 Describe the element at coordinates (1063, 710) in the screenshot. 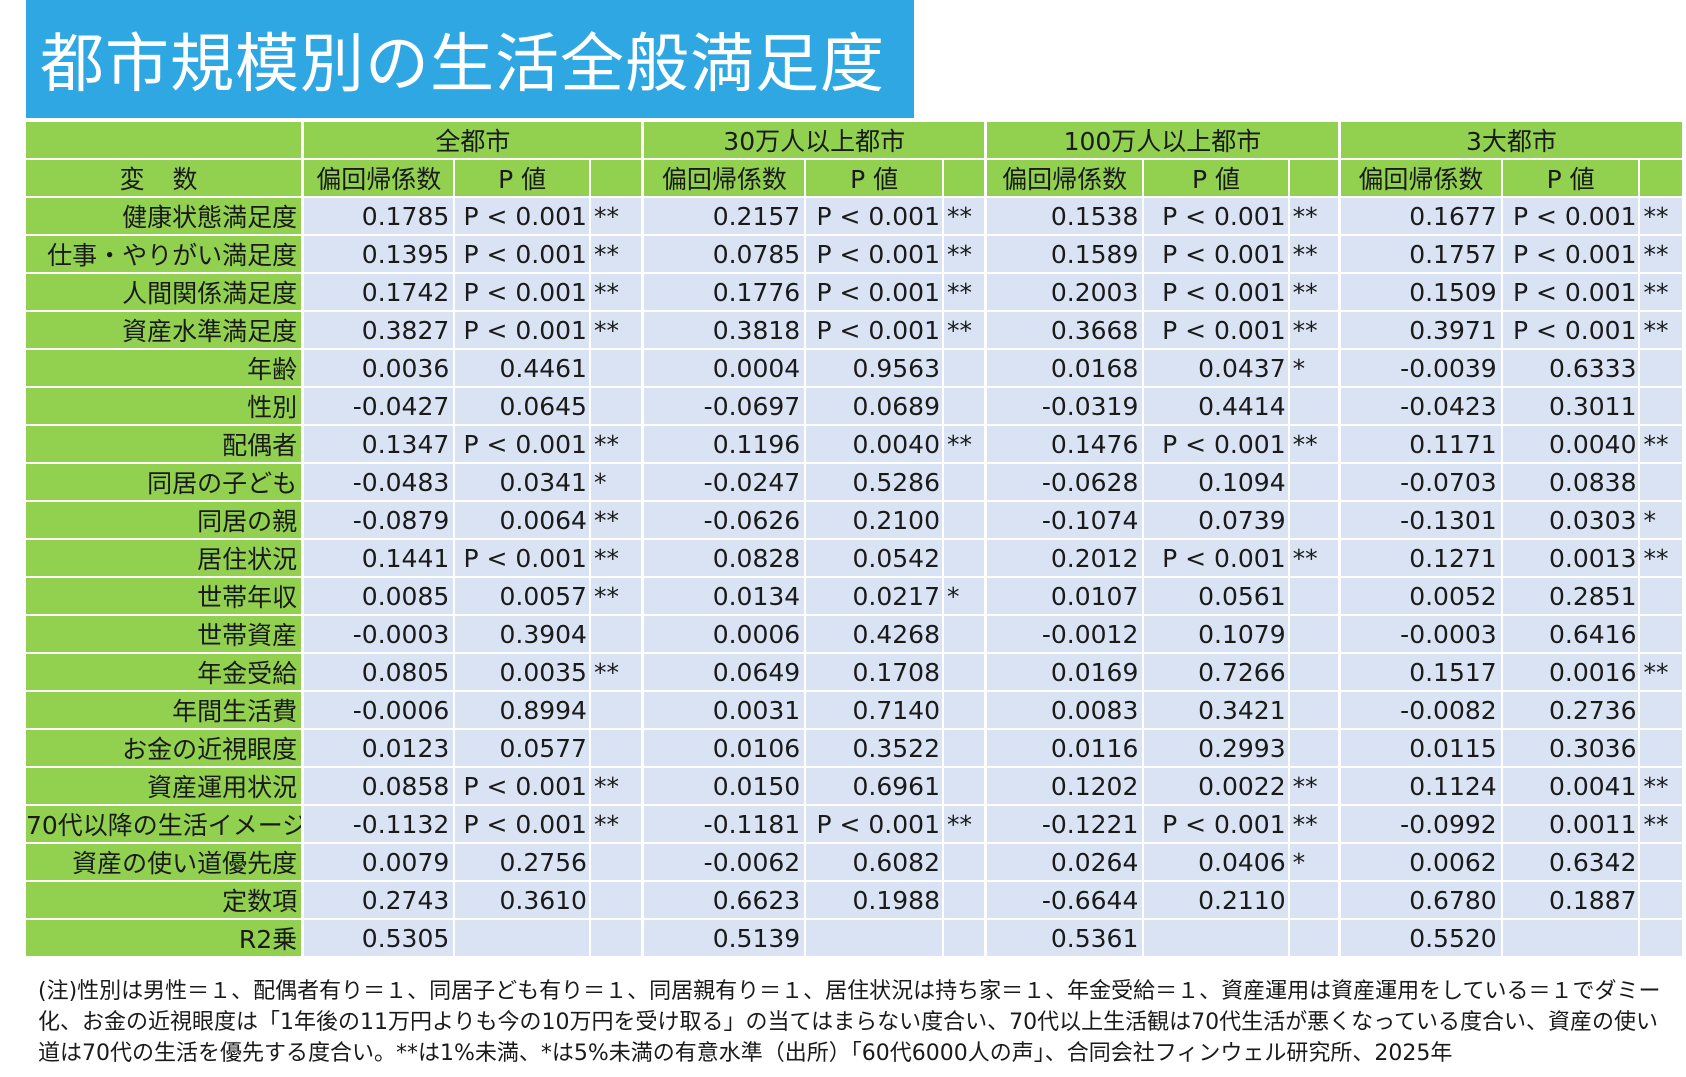

I see `coef-cell: 0.0083` at that location.